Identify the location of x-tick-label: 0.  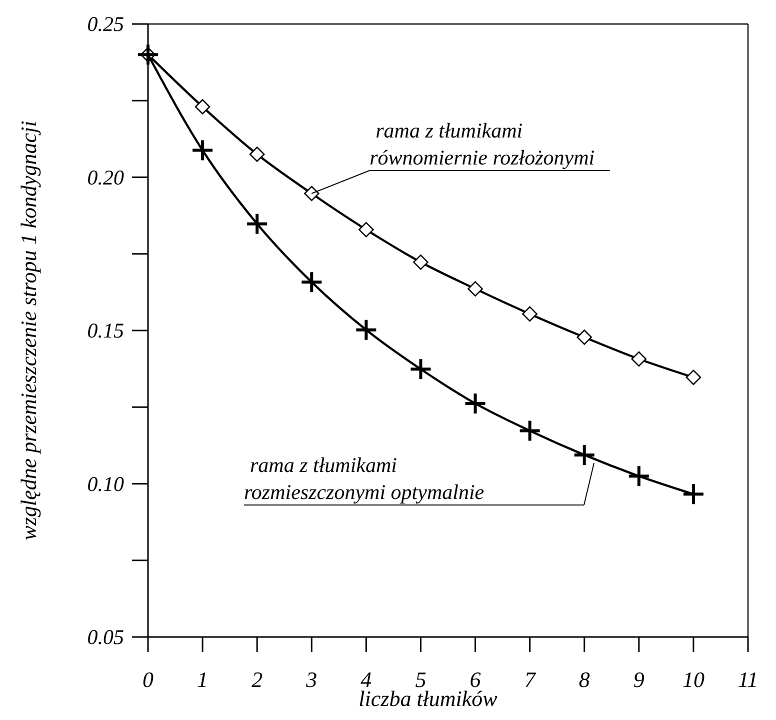
(148, 679).